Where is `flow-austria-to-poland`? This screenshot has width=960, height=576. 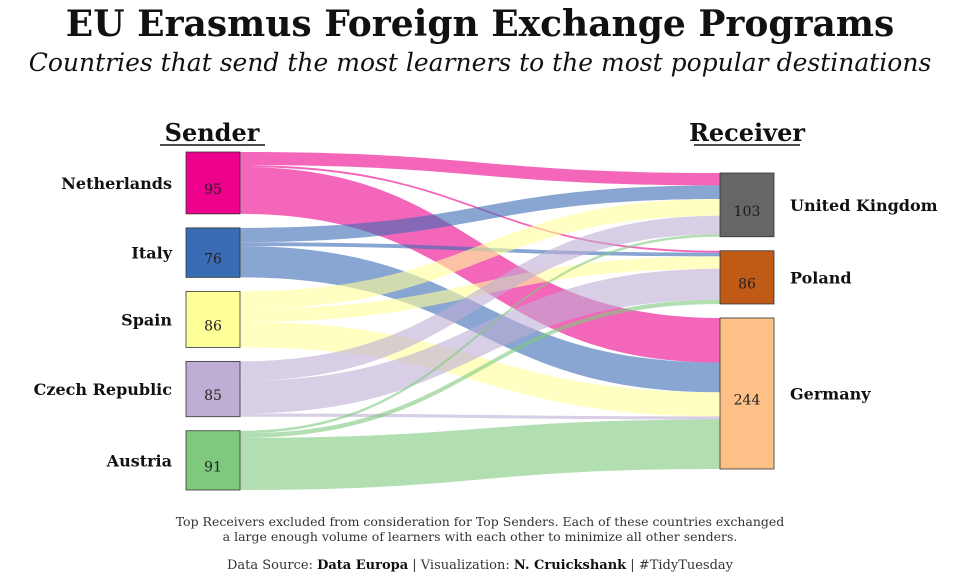 flow-austria-to-poland is located at coordinates (480, 368).